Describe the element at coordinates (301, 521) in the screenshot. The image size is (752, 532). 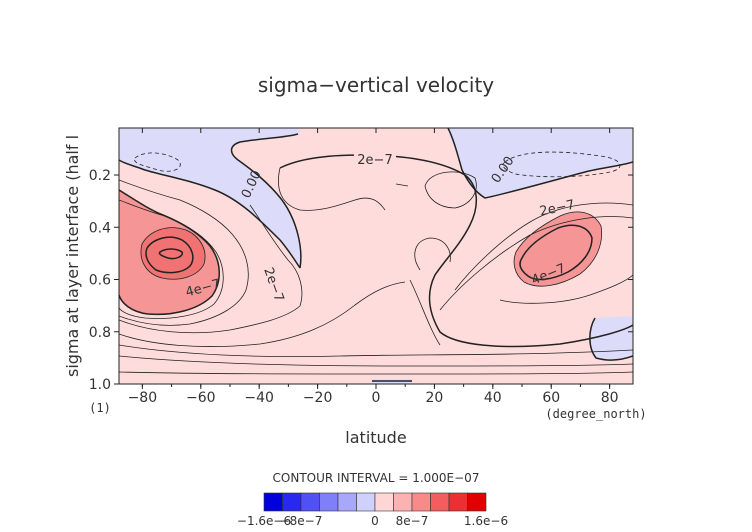
I see `colorbar-label: −8e−7` at that location.